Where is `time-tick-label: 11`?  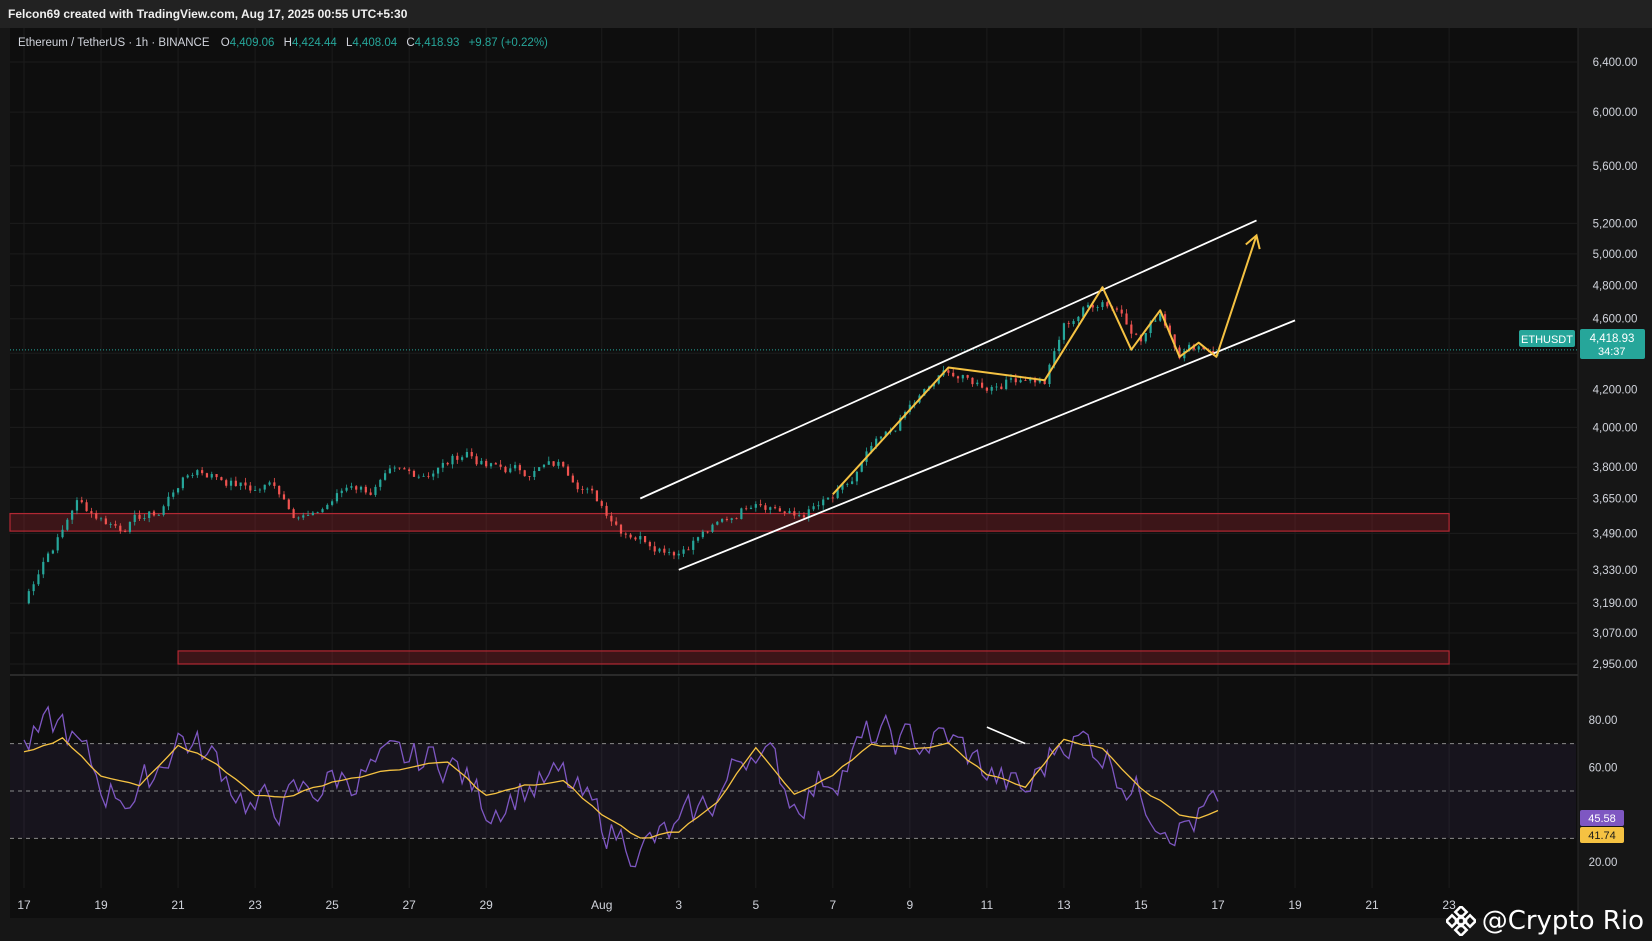 time-tick-label: 11 is located at coordinates (987, 905).